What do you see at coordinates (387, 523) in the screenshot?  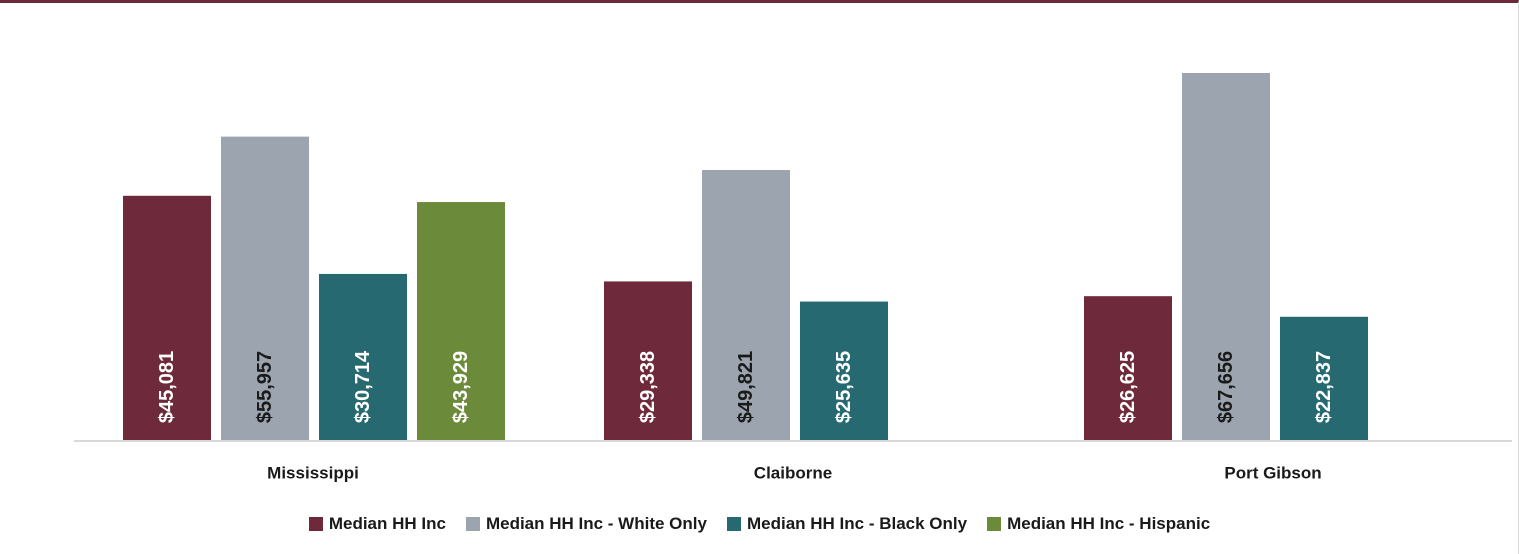 I see `legend-label: Median HH Inc` at bounding box center [387, 523].